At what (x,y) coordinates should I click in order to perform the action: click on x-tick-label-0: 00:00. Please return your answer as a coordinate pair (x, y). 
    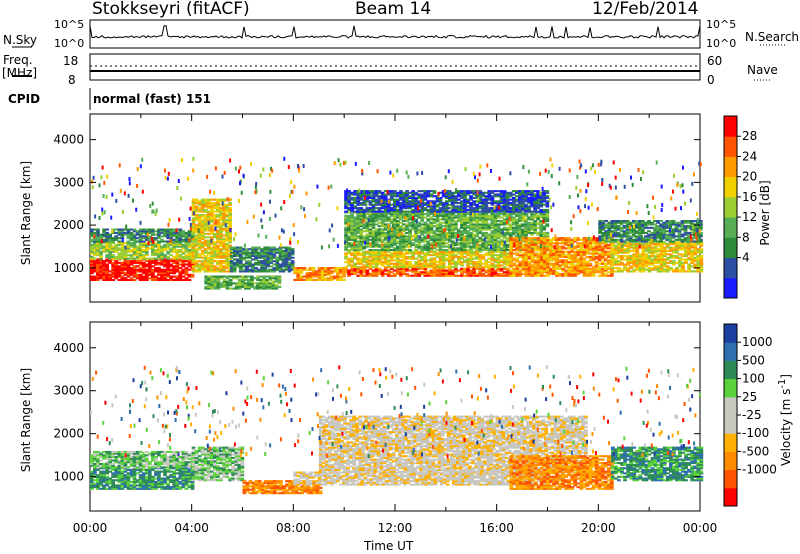
    Looking at the image, I should click on (90, 528).